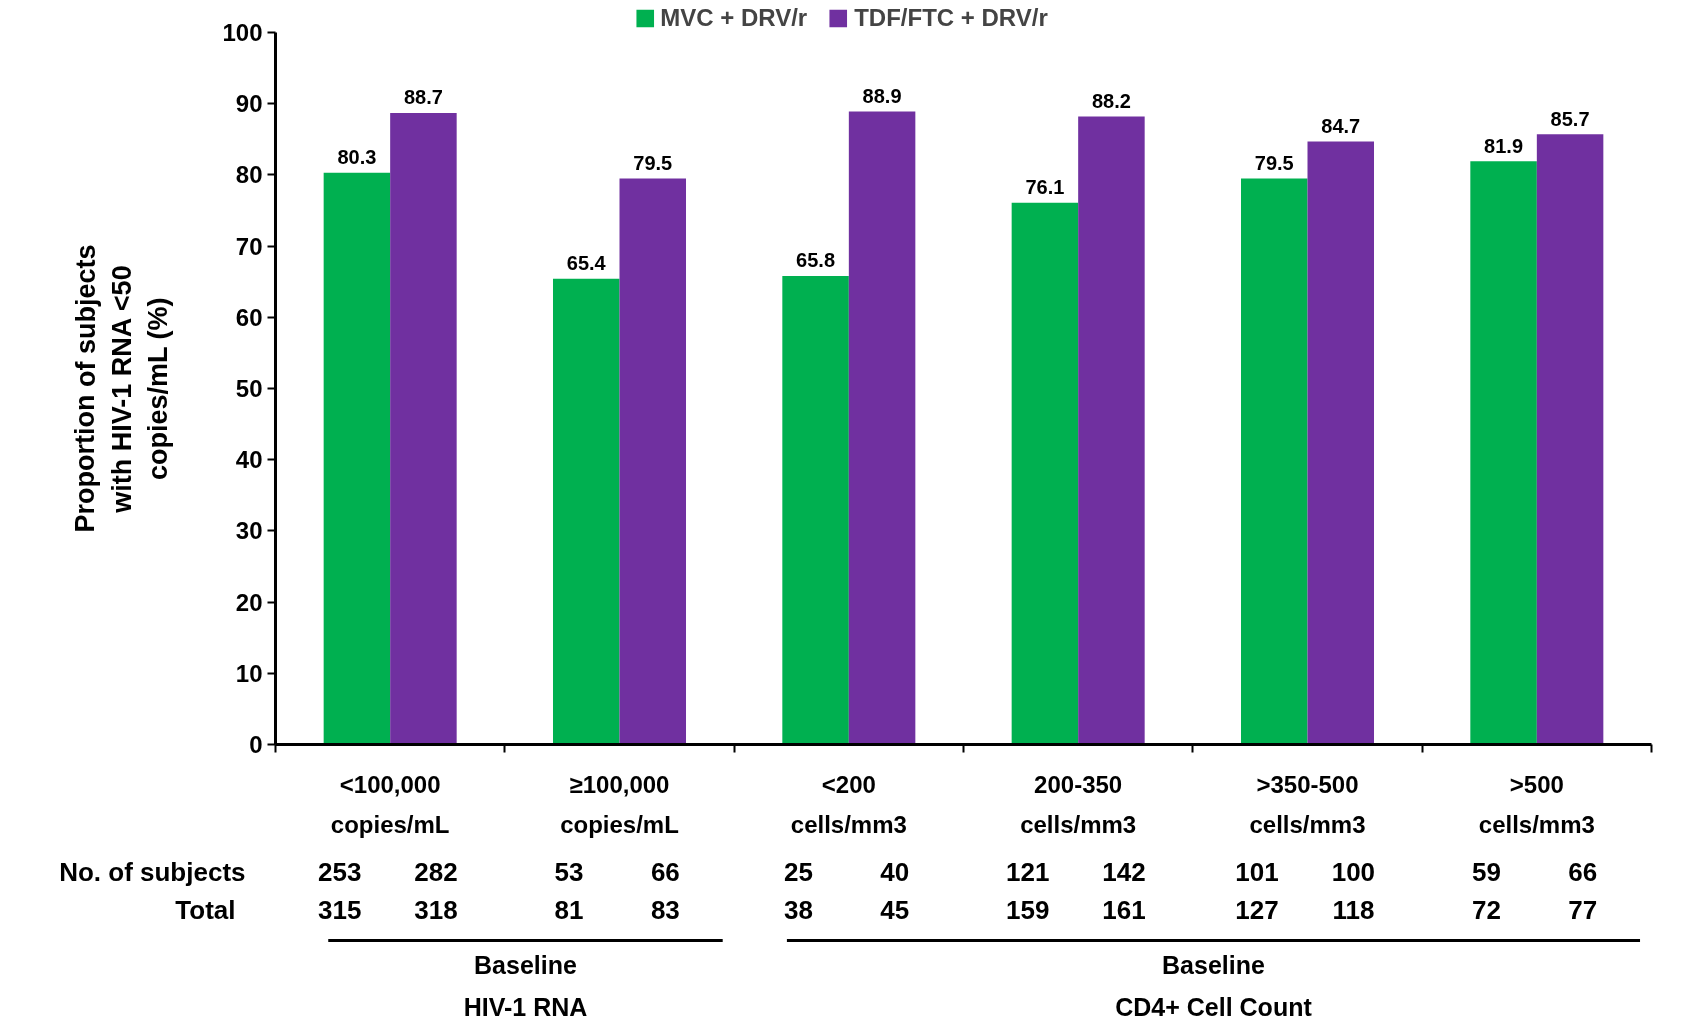 This screenshot has width=1681, height=1021. What do you see at coordinates (1028, 871) in the screenshot?
I see `text: 121` at bounding box center [1028, 871].